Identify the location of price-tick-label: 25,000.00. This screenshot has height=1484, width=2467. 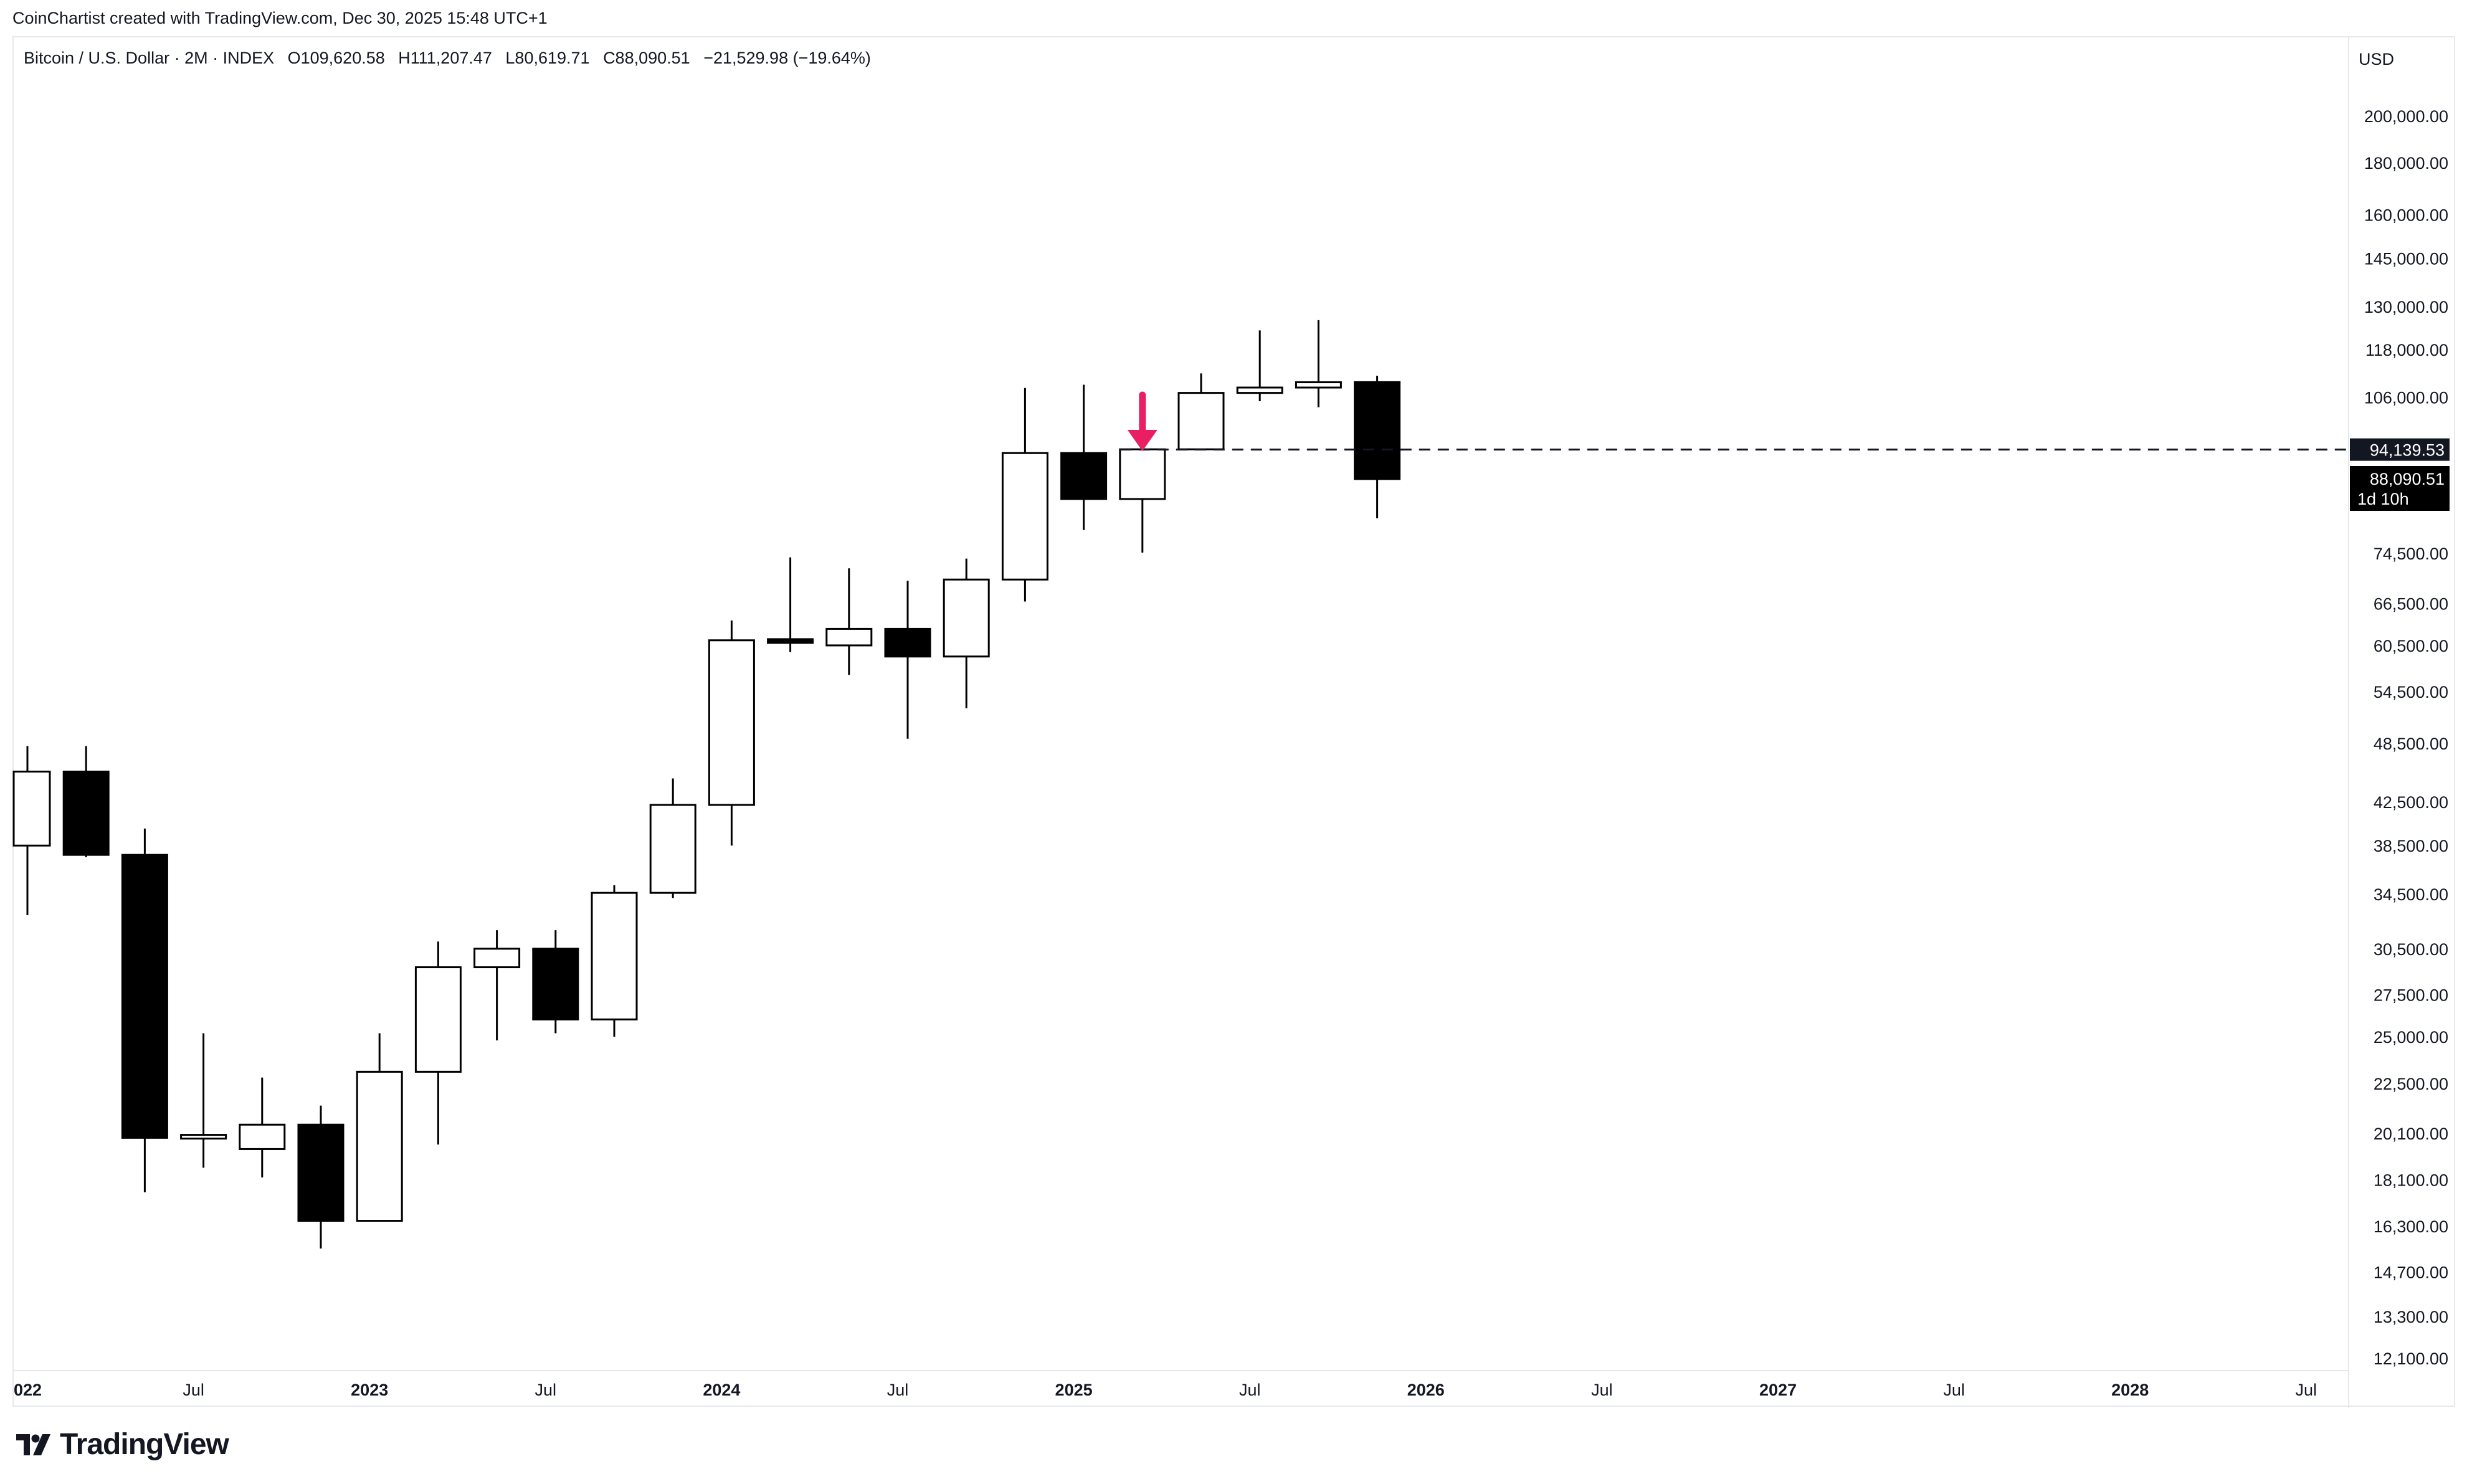
(2411, 1037).